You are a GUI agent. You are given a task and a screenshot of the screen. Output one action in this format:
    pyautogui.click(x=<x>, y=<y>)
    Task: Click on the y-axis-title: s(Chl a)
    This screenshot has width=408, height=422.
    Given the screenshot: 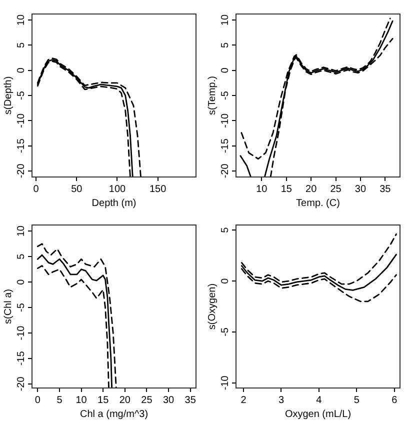 What is the action you would take?
    pyautogui.click(x=8, y=306)
    